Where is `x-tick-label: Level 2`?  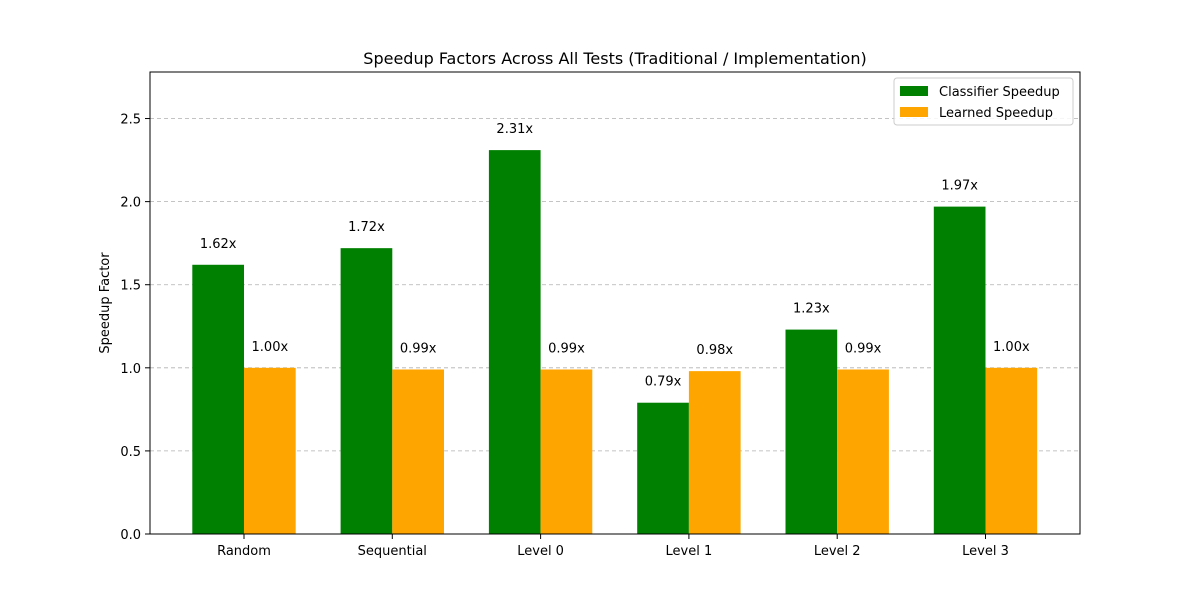
x-tick-label: Level 2 is located at coordinates (837, 551).